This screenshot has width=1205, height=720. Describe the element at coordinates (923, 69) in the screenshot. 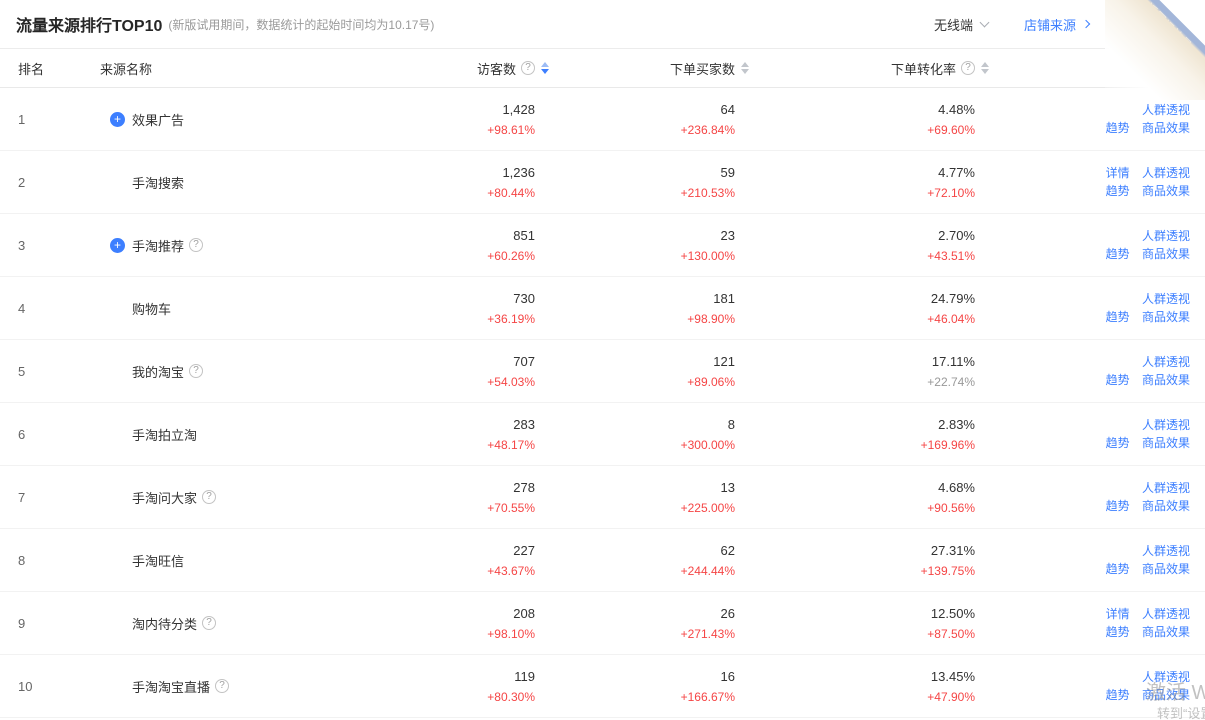

I see `conversion-header-label: 下单转化率` at that location.